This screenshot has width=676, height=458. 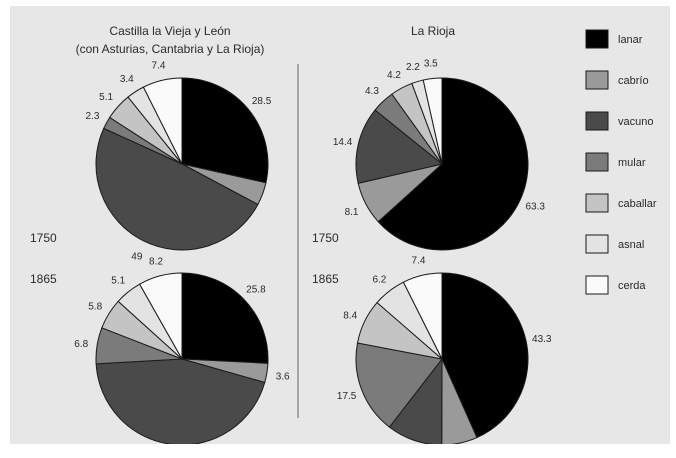 I want to click on year-label-castilla-1750: 1750, so click(x=43, y=238).